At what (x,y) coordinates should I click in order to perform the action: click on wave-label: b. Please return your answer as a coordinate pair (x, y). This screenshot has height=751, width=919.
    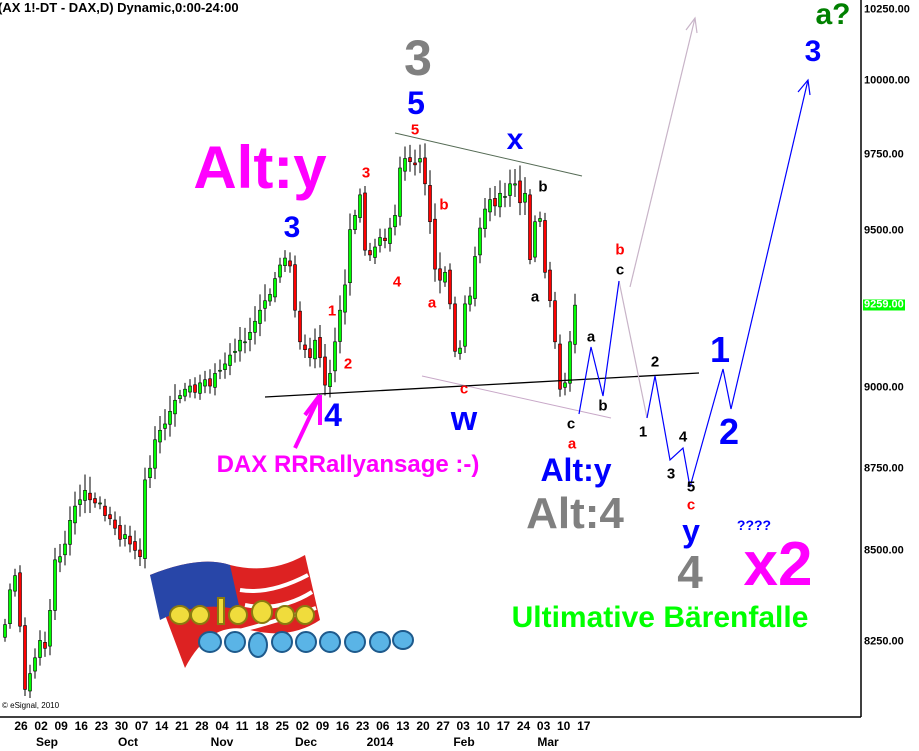
    Looking at the image, I should click on (444, 205).